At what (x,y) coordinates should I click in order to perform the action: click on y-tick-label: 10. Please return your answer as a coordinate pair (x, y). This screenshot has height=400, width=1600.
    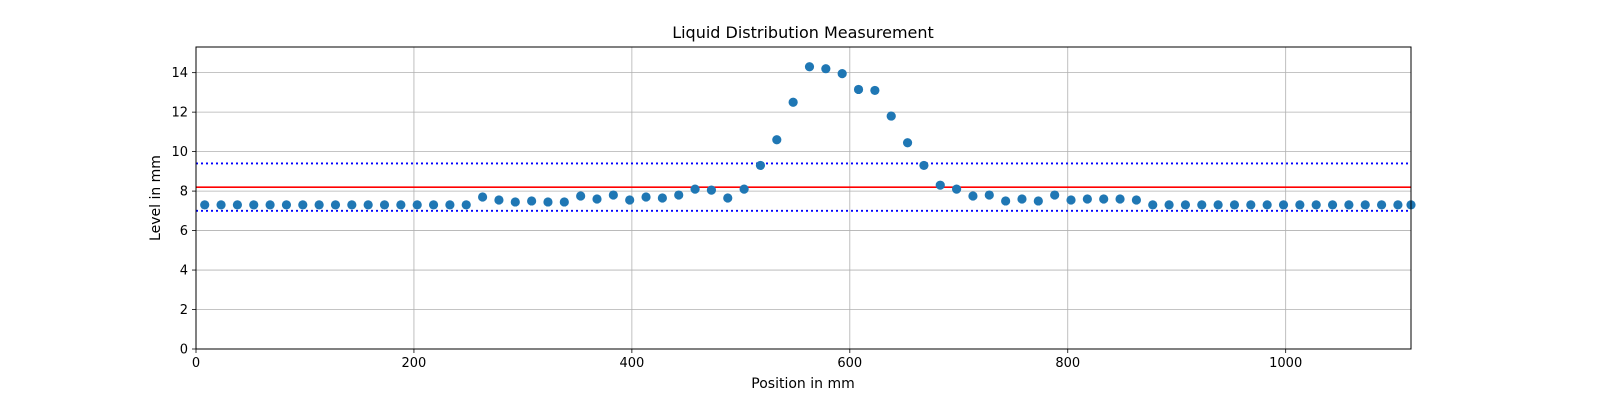
    Looking at the image, I should click on (179, 152).